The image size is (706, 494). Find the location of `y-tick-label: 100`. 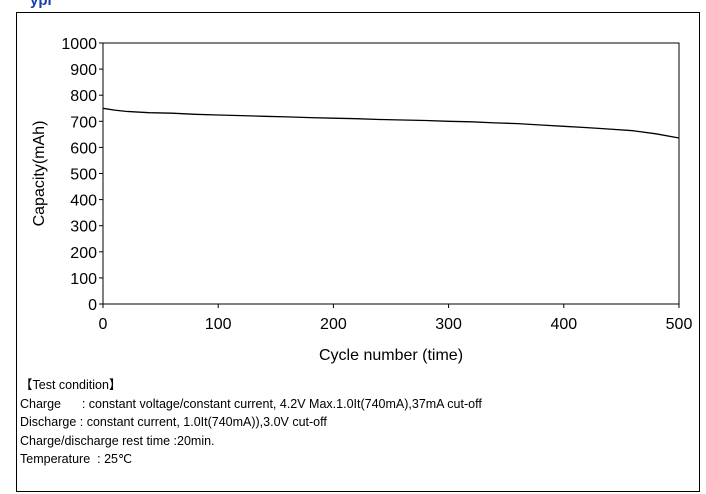

y-tick-label: 100 is located at coordinates (83, 279).